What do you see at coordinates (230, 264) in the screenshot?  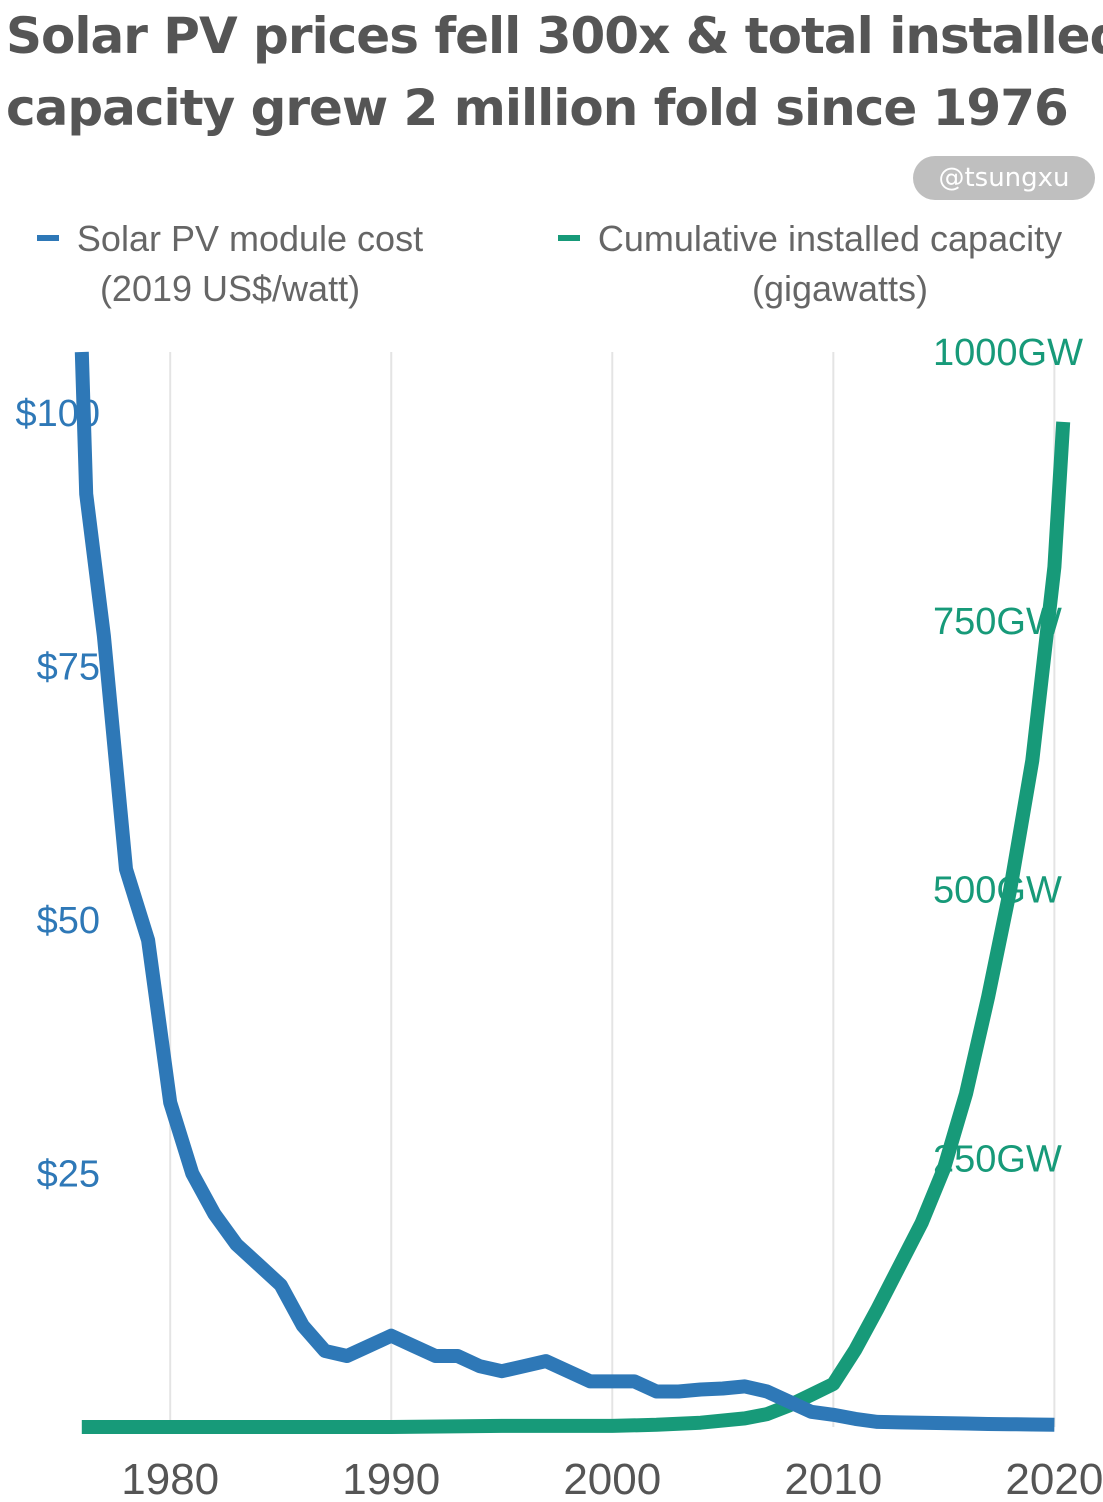 I see `legend-item-cost: Solar PV module cost (2019 US$/watt)` at bounding box center [230, 264].